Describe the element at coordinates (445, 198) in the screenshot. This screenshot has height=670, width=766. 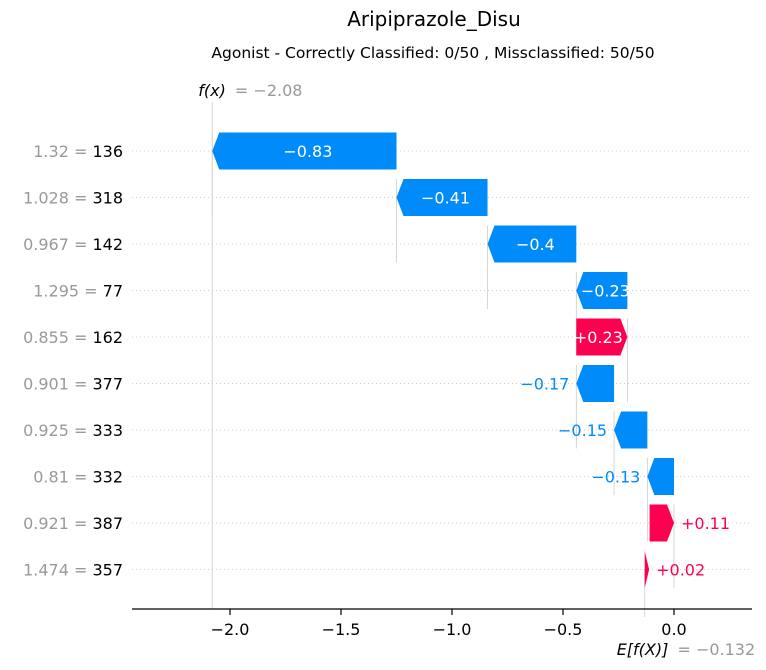
I see `bar-value-label: −0.41` at that location.